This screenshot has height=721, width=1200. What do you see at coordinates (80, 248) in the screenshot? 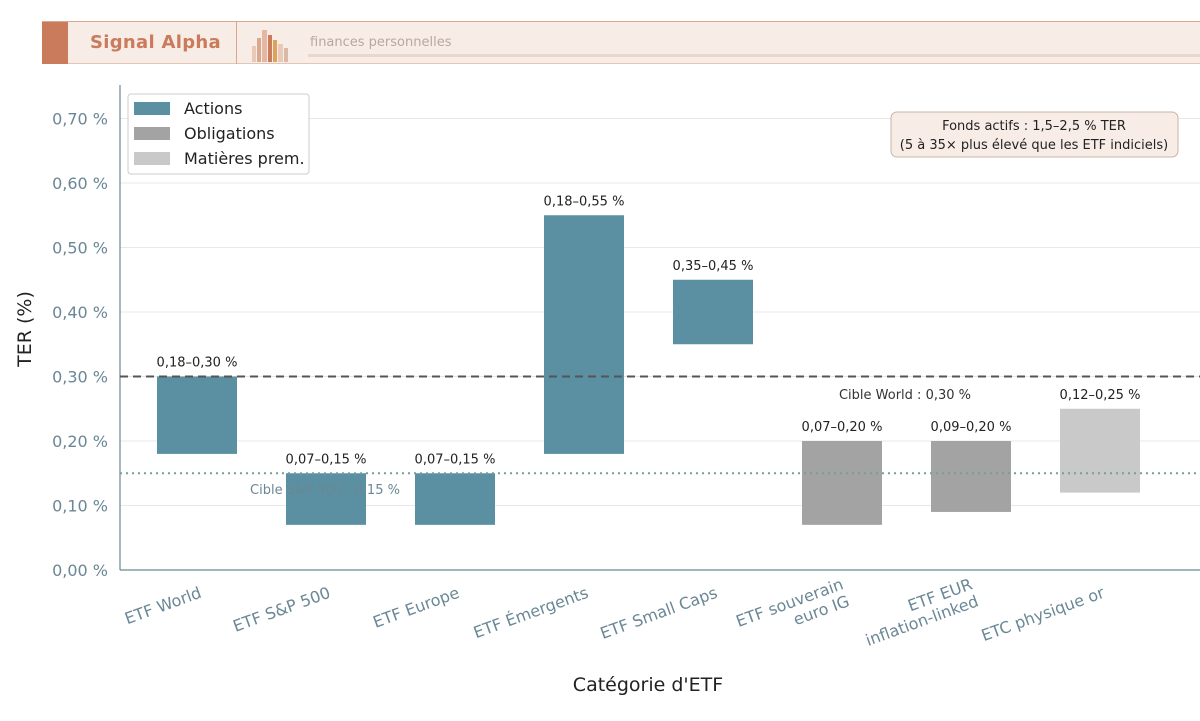
I see `y-tick-label: 0,50 %` at bounding box center [80, 248].